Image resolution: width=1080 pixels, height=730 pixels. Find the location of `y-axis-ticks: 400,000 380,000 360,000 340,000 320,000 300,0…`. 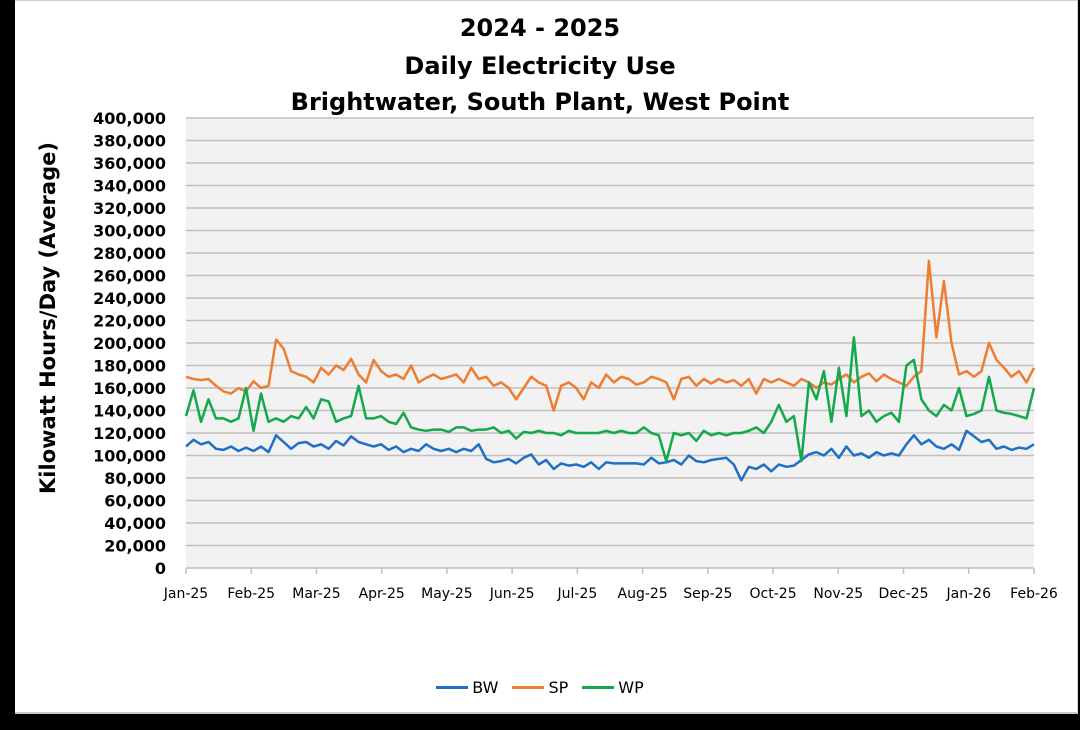

y-axis-ticks: 400,000 380,000 360,000 340,000 320,000 300,0… is located at coordinates (129, 343).